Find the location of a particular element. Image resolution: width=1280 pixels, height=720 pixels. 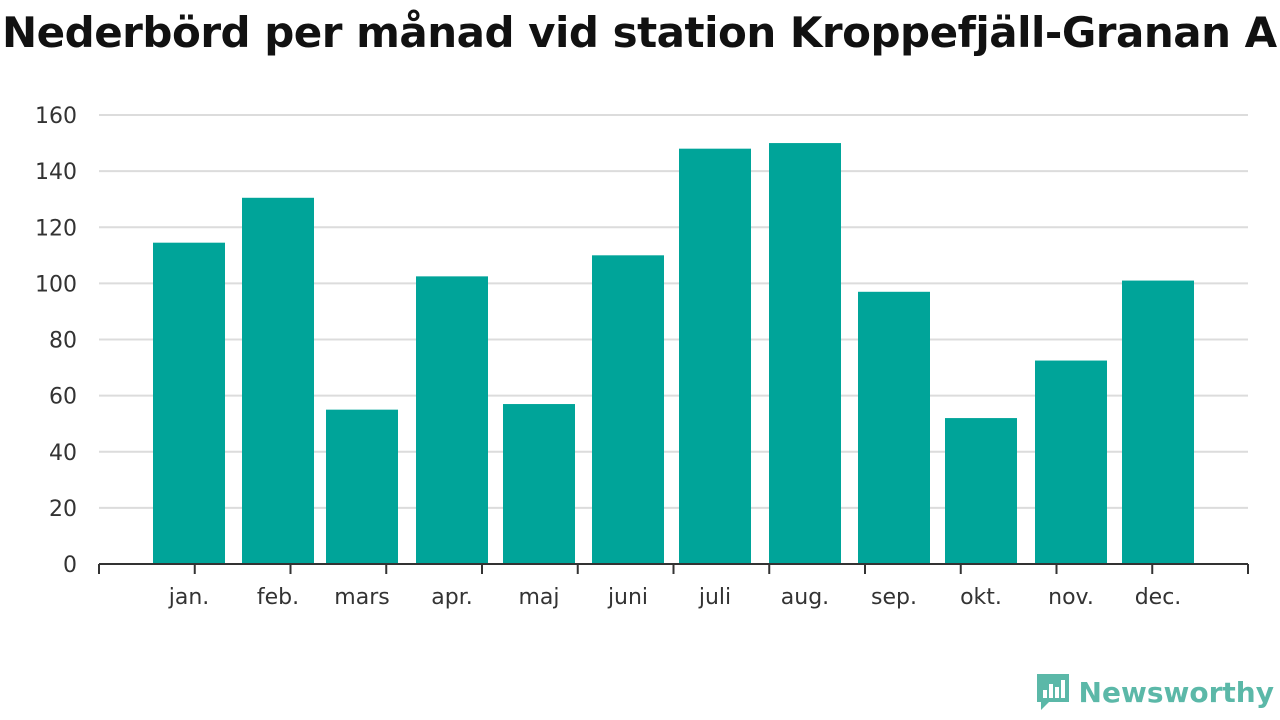

y-tick-label: 20 is located at coordinates (63, 509).